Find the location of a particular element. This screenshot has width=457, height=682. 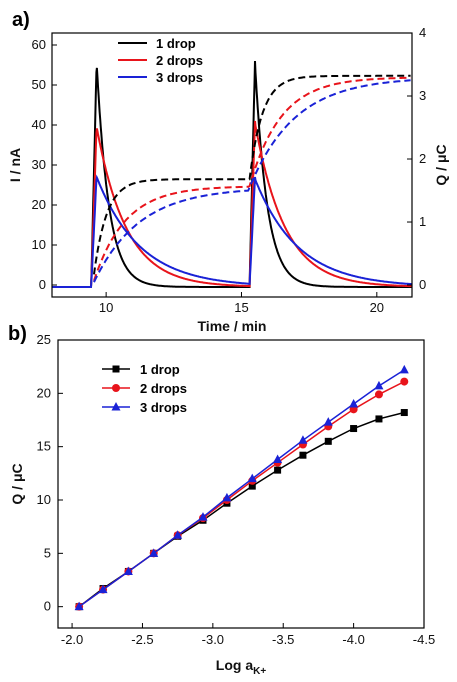

panel-a-legend: 1 drop 2 drops 3 drops is located at coordinates (160, 60).